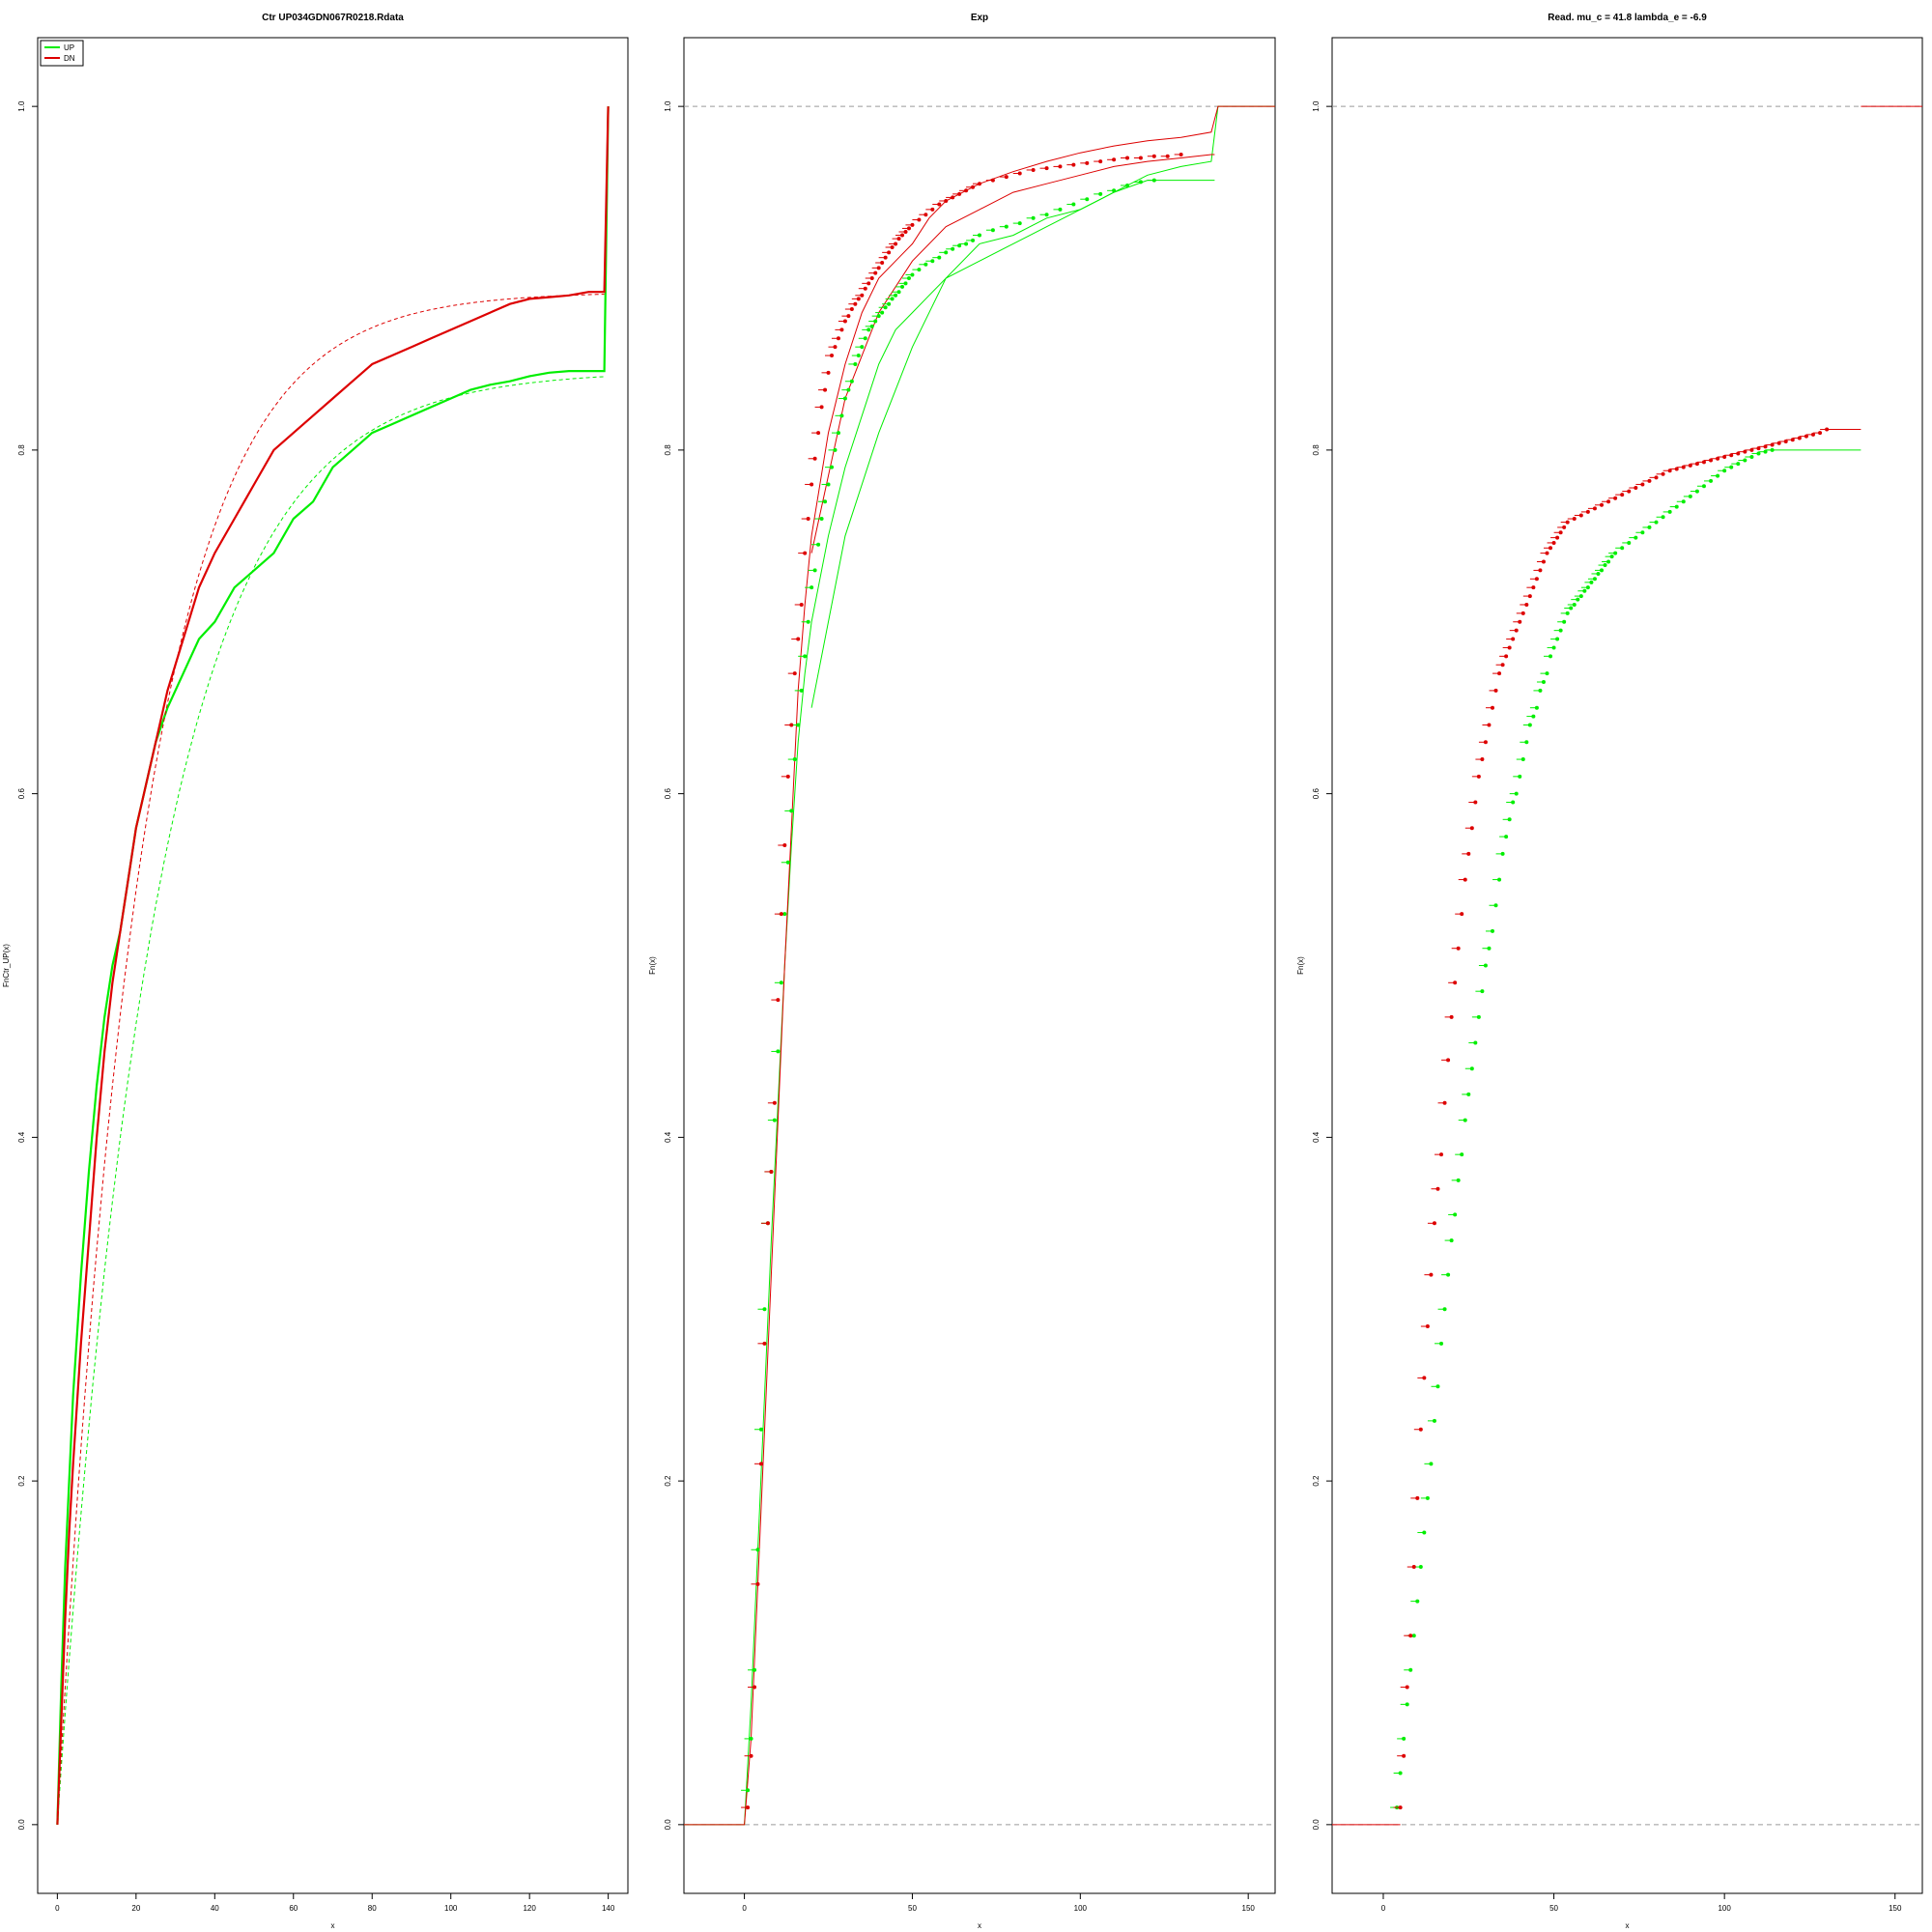  What do you see at coordinates (1582, 1128) in the screenshot?
I see `points-up` at bounding box center [1582, 1128].